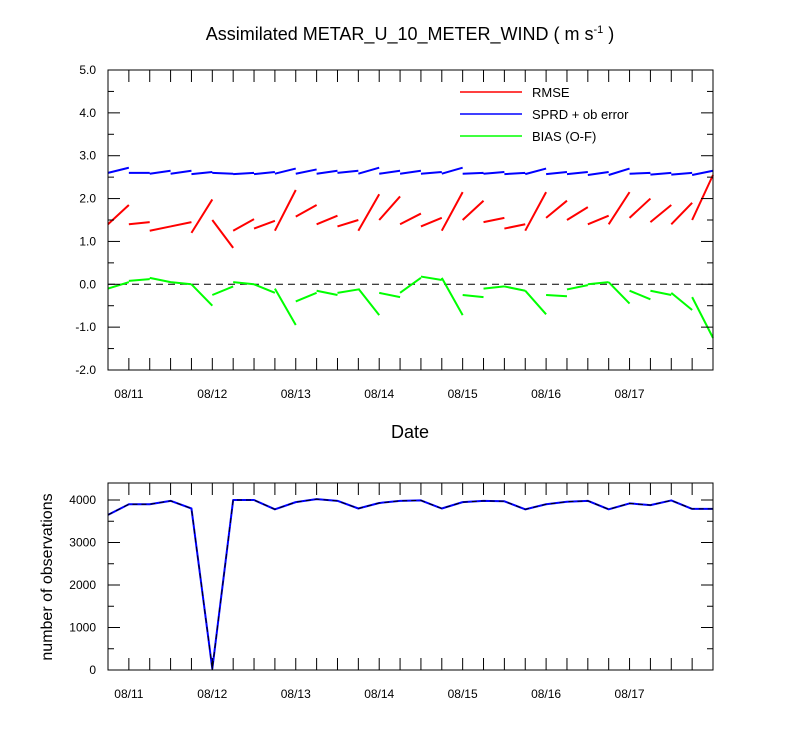 This screenshot has width=800, height=750. Describe the element at coordinates (212, 694) in the screenshot. I see `bottom-x-tick-label: 08/12` at that location.